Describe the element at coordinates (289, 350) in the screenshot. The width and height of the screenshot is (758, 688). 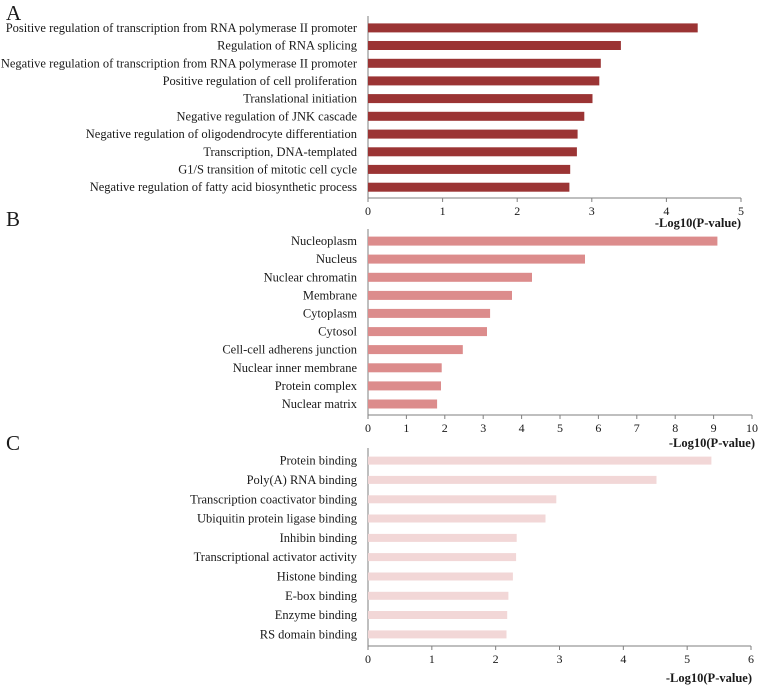
I see `category-label: Cell-cell adherens junction` at that location.